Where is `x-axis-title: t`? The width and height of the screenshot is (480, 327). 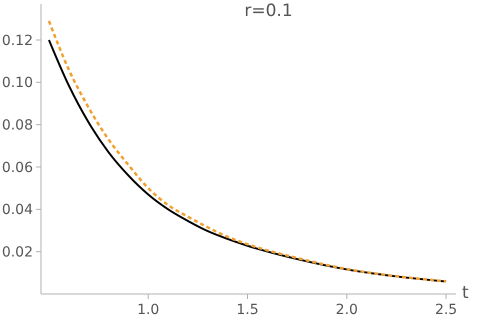 x-axis-title: t is located at coordinates (465, 293).